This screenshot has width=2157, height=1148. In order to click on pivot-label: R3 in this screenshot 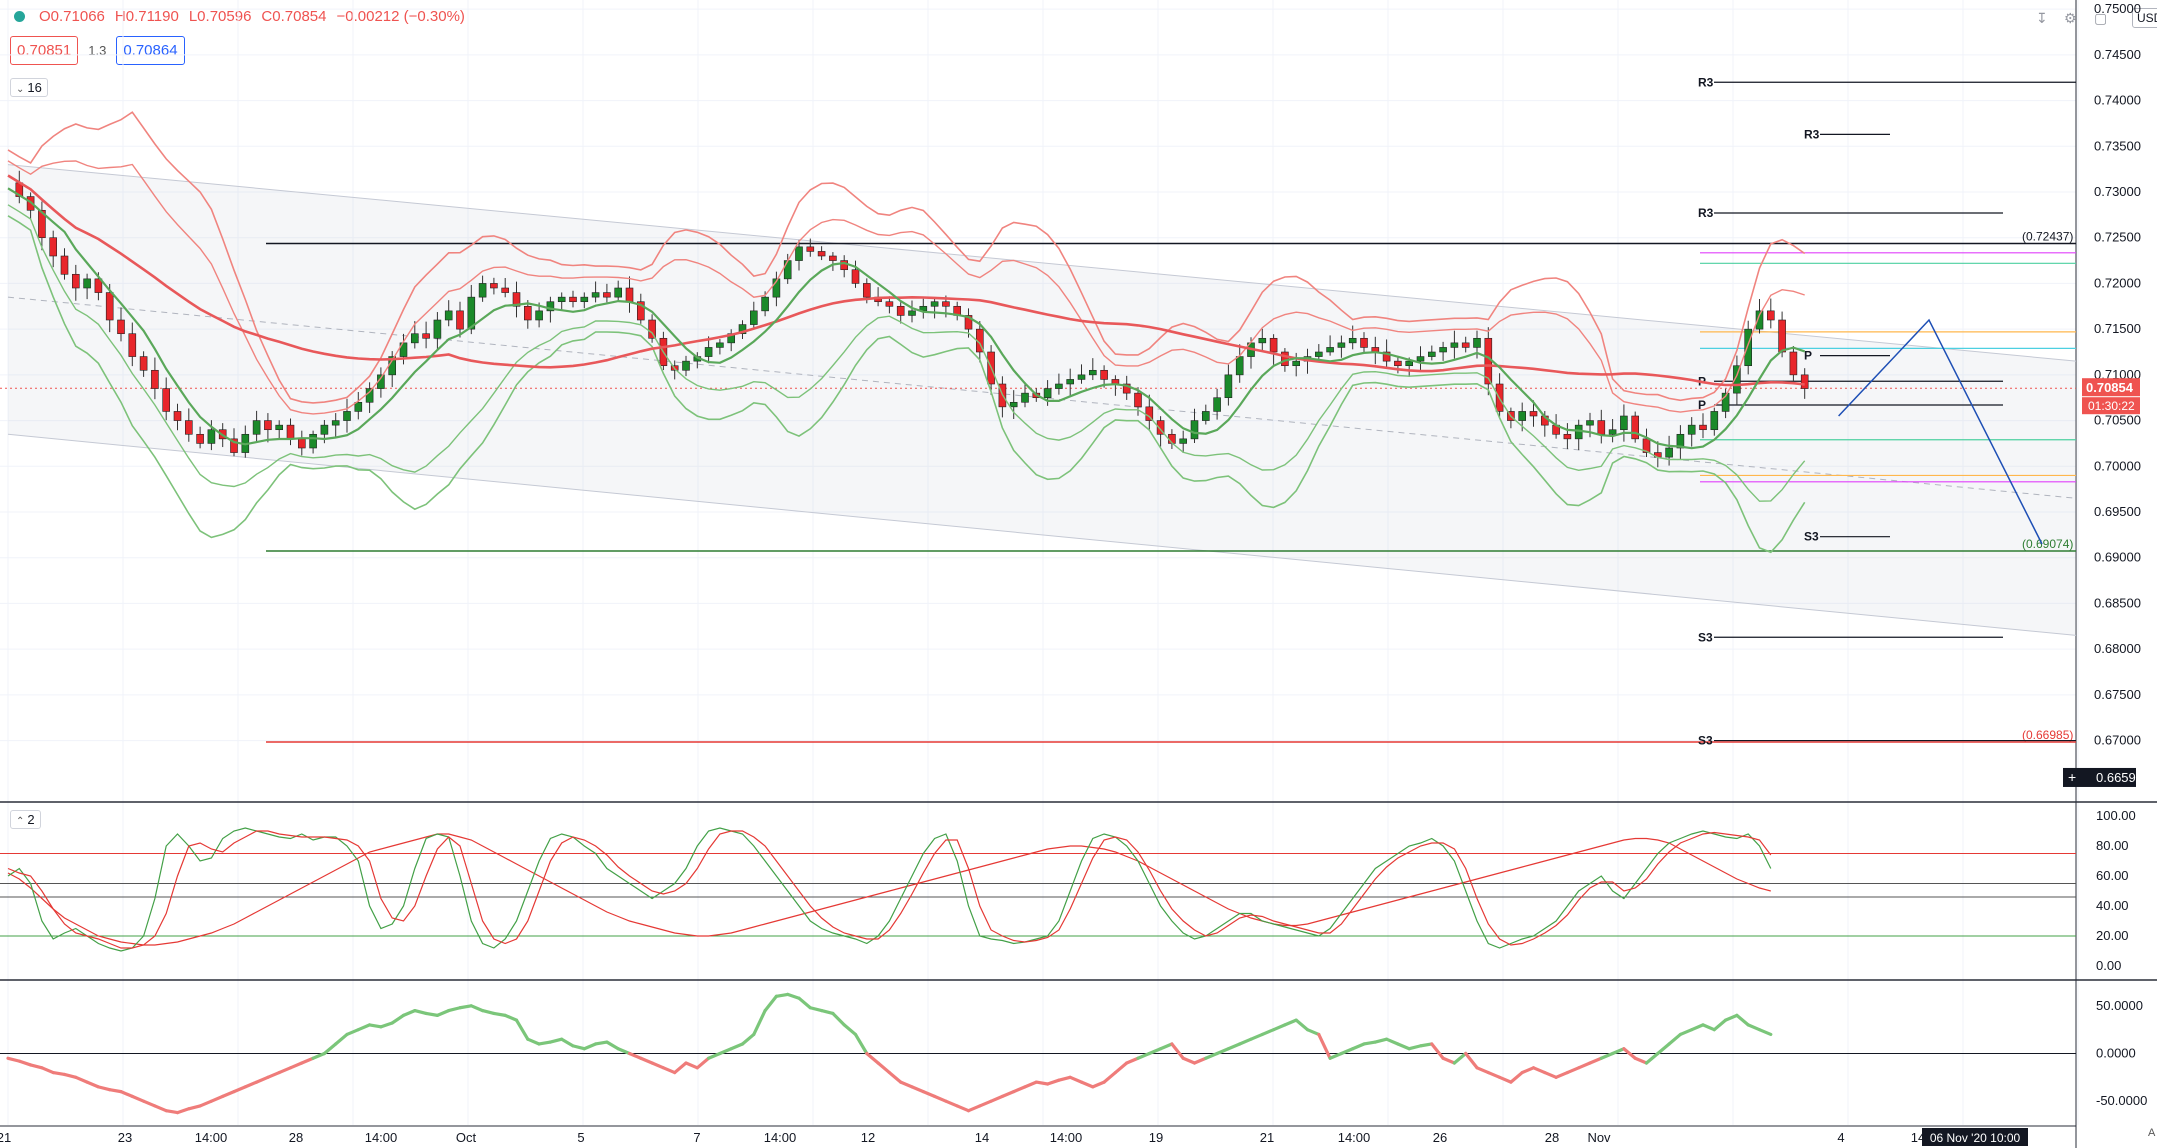, I will do `click(1706, 82)`.